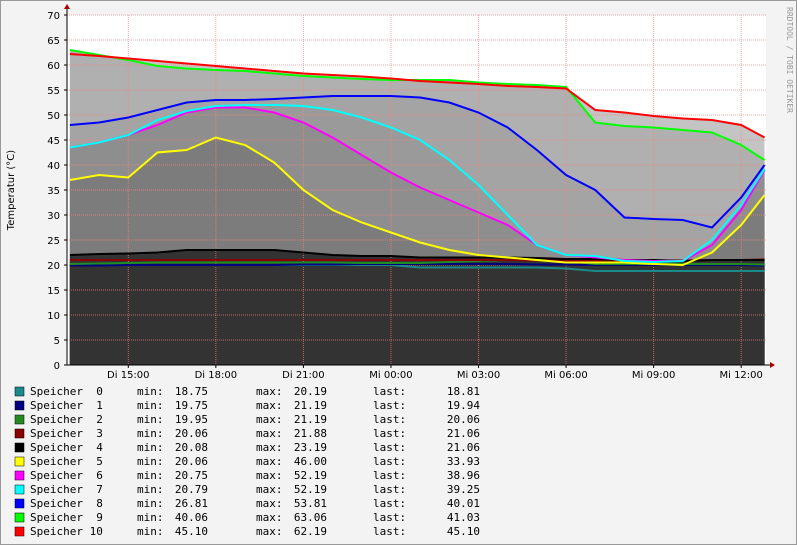 The width and height of the screenshot is (797, 545). What do you see at coordinates (310, 461) in the screenshot?
I see `legend-value: 46.00` at bounding box center [310, 461].